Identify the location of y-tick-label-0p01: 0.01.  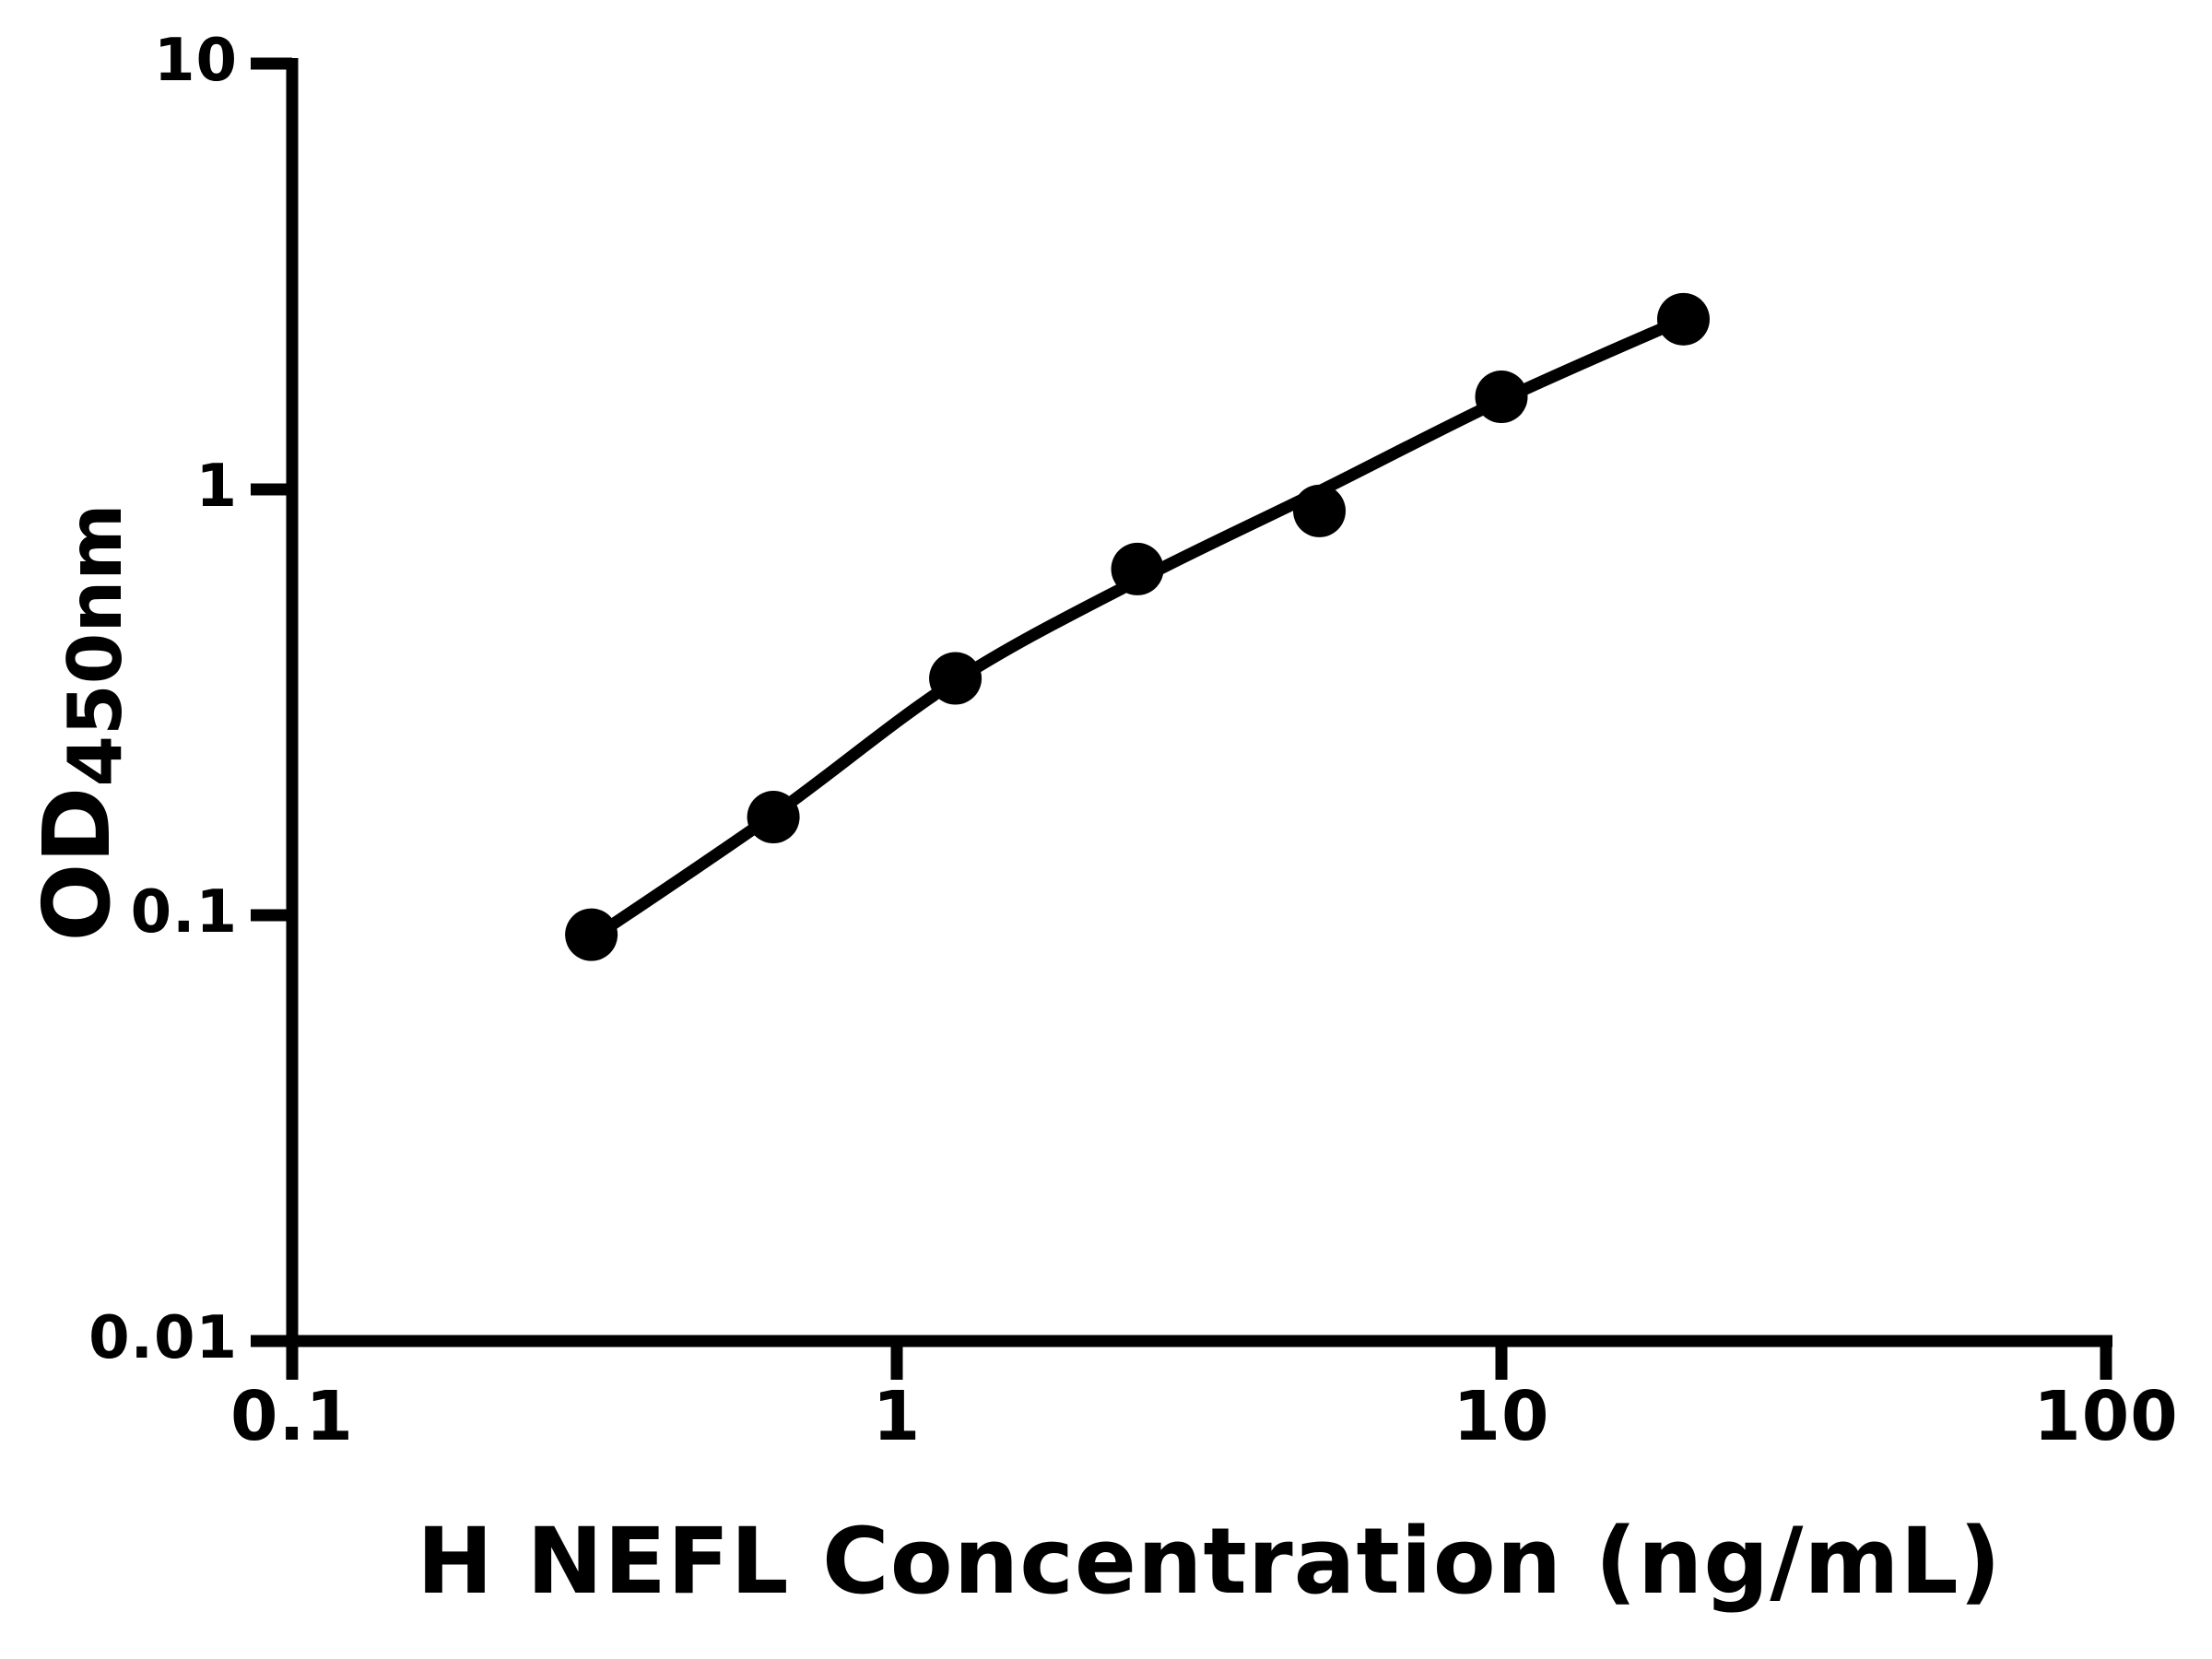
(163, 1338).